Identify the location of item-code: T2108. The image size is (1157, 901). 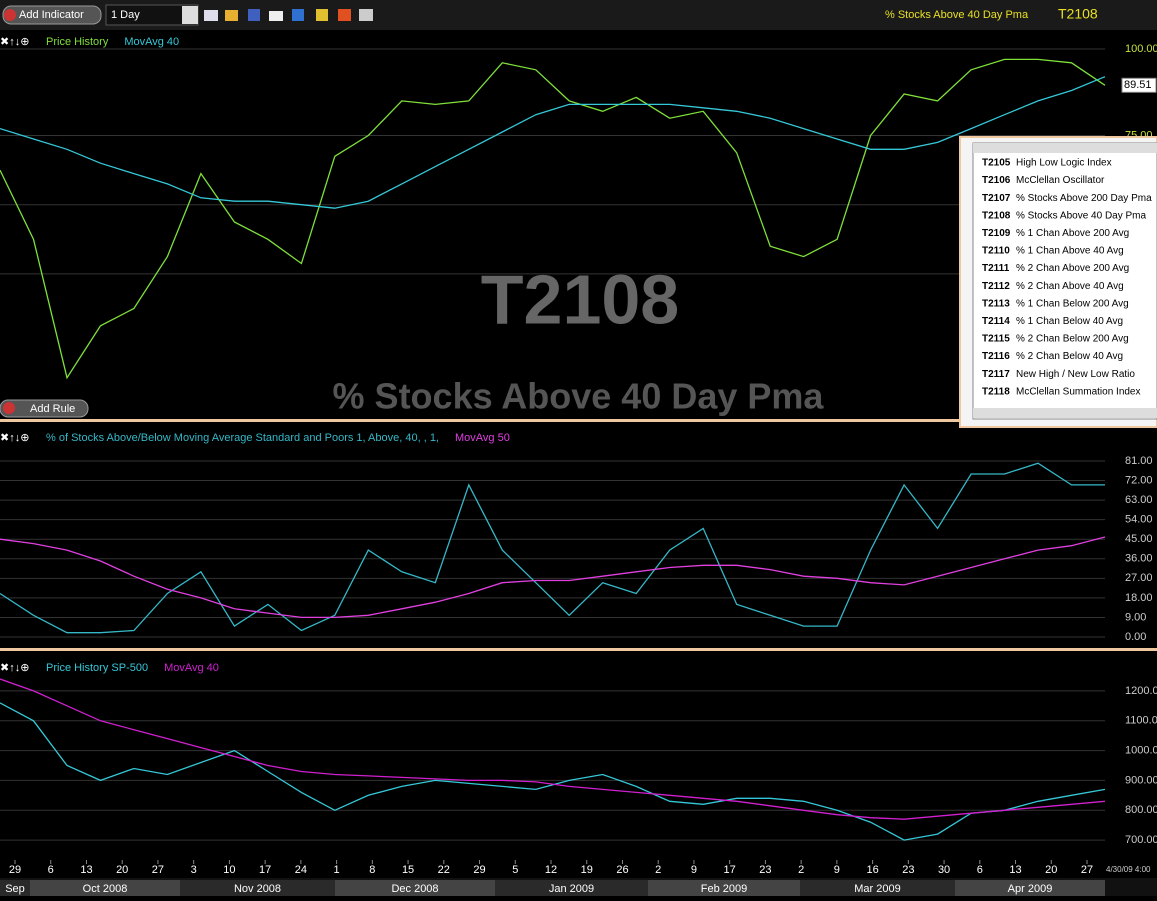
(996, 215).